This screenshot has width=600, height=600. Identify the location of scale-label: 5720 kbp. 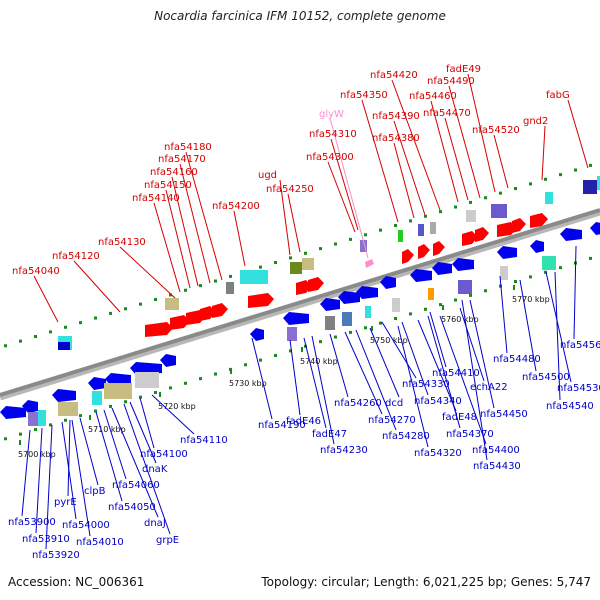
(177, 406).